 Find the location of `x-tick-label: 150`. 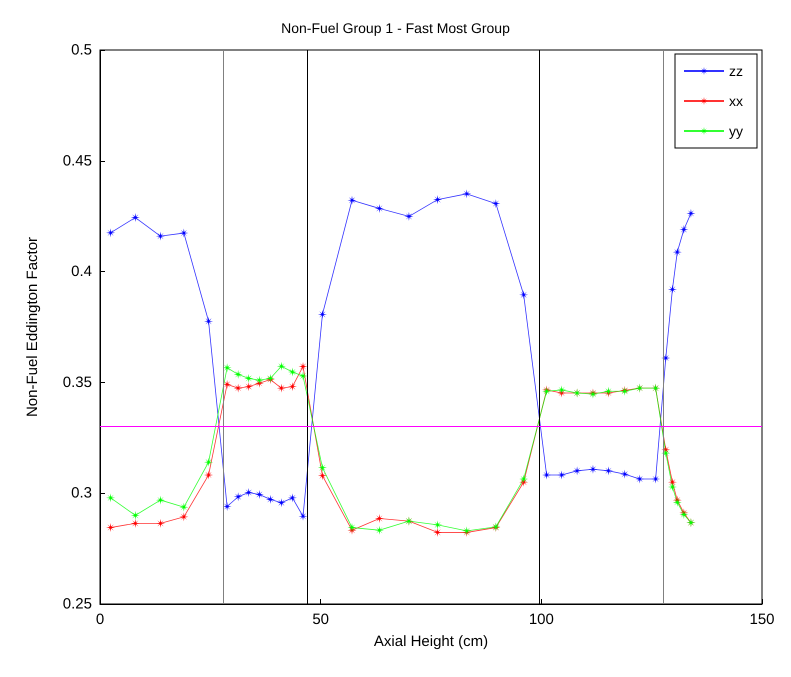

x-tick-label: 150 is located at coordinates (762, 619).